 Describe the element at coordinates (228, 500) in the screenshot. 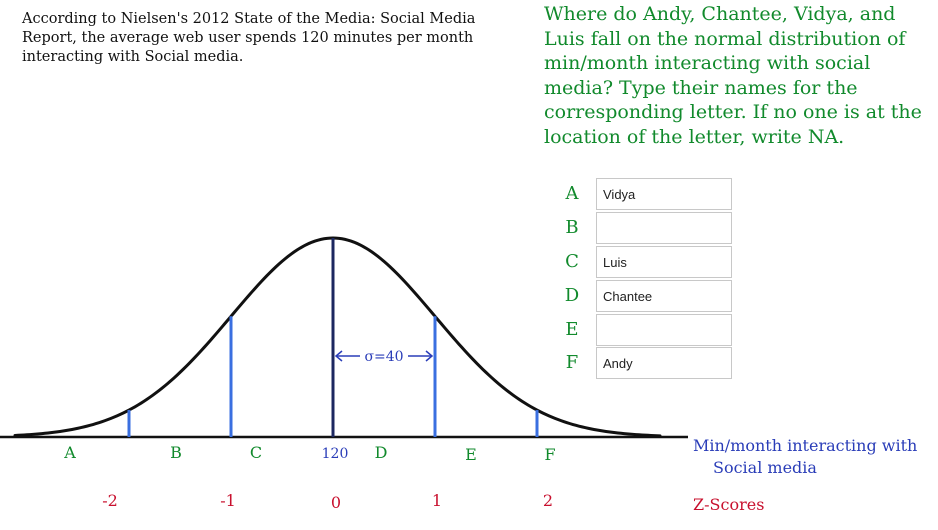

I see `zscore-minus-1: -1` at that location.